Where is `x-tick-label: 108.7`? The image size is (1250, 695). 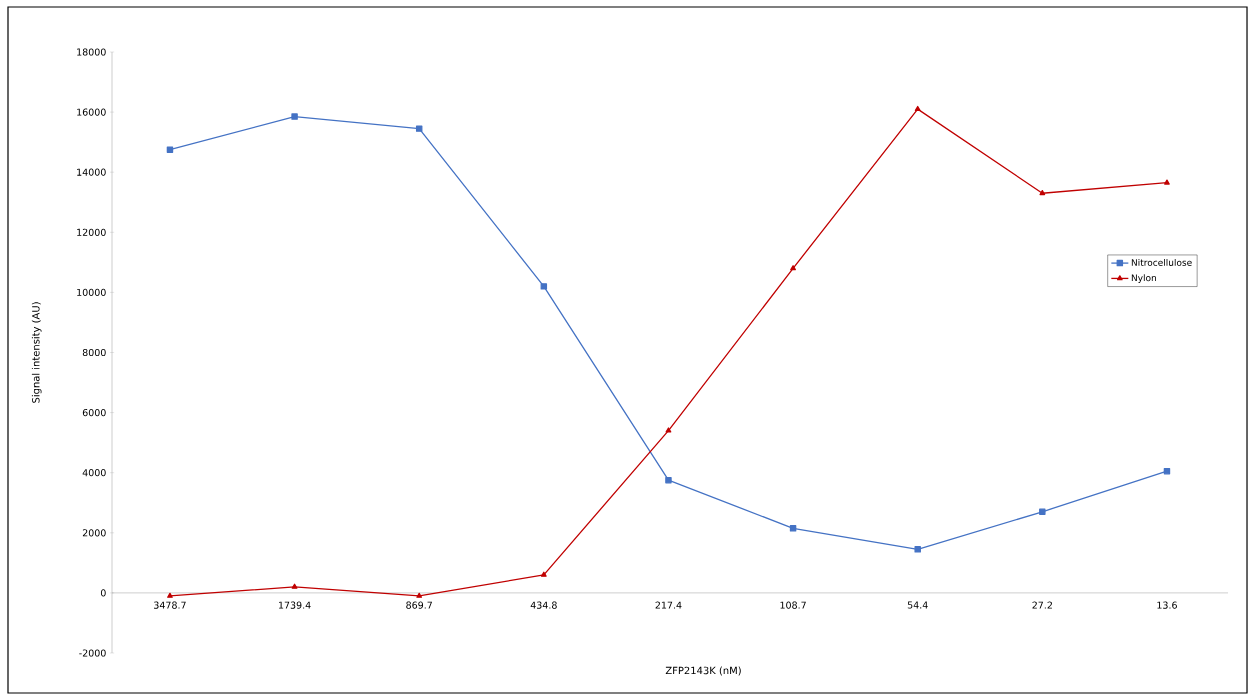
x-tick-label: 108.7 is located at coordinates (793, 605).